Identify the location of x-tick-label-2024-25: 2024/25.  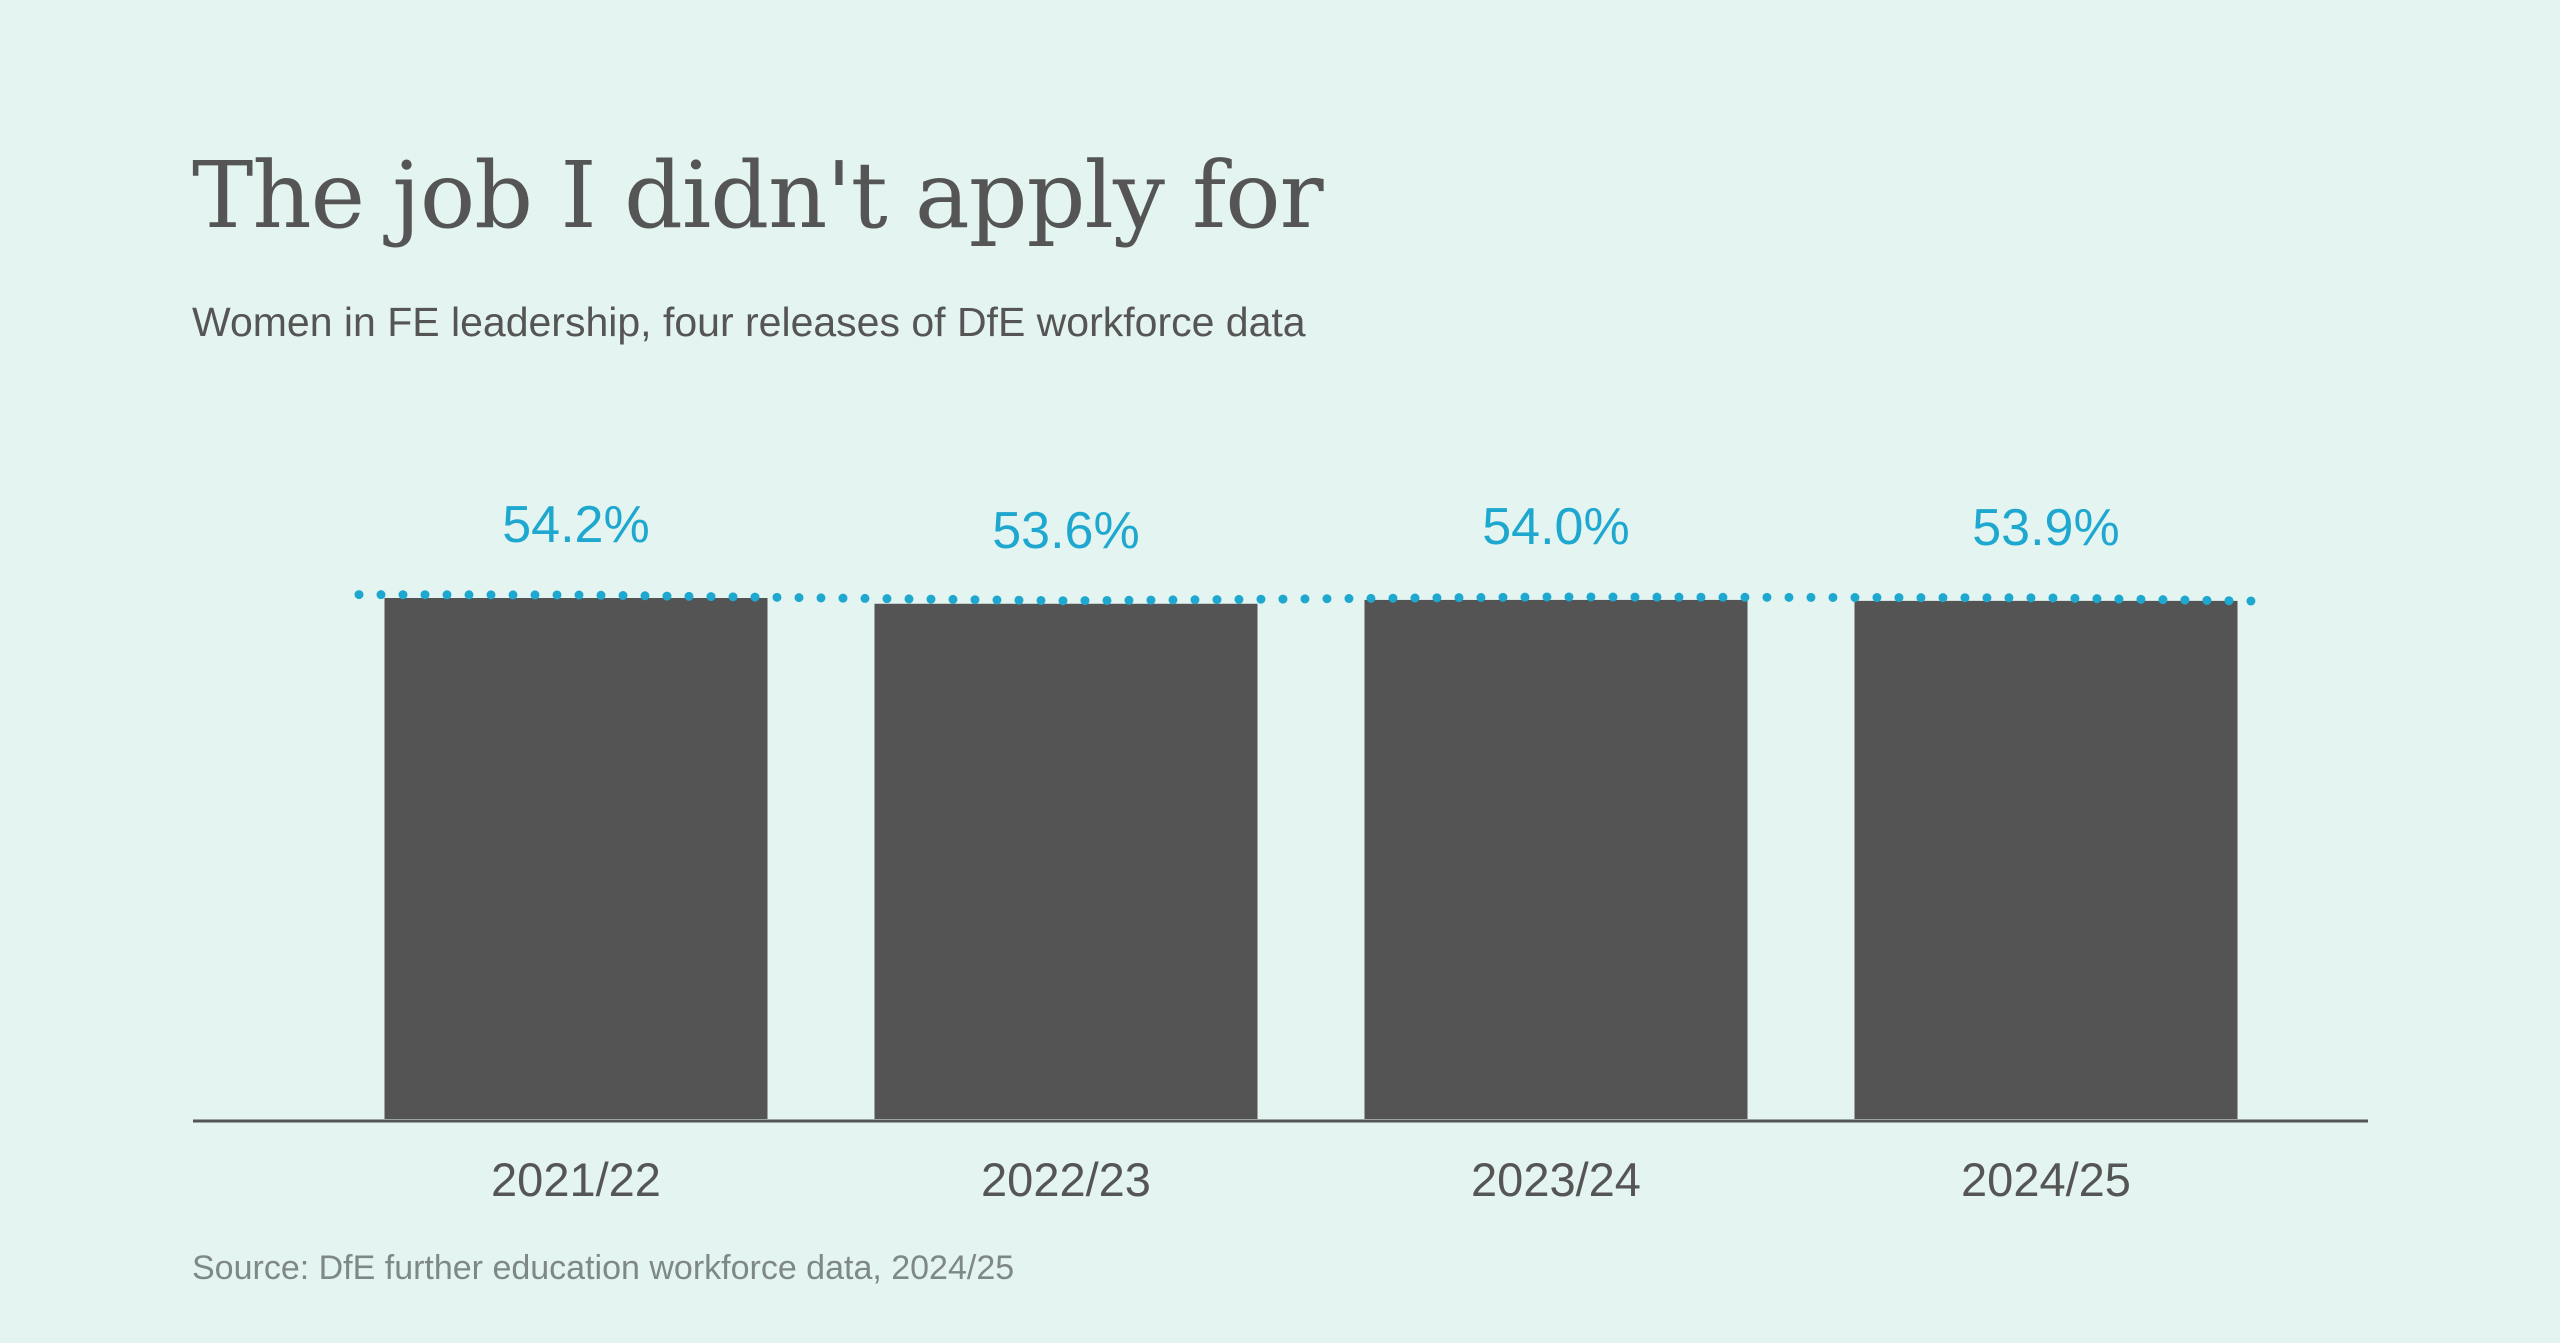
(2046, 1179).